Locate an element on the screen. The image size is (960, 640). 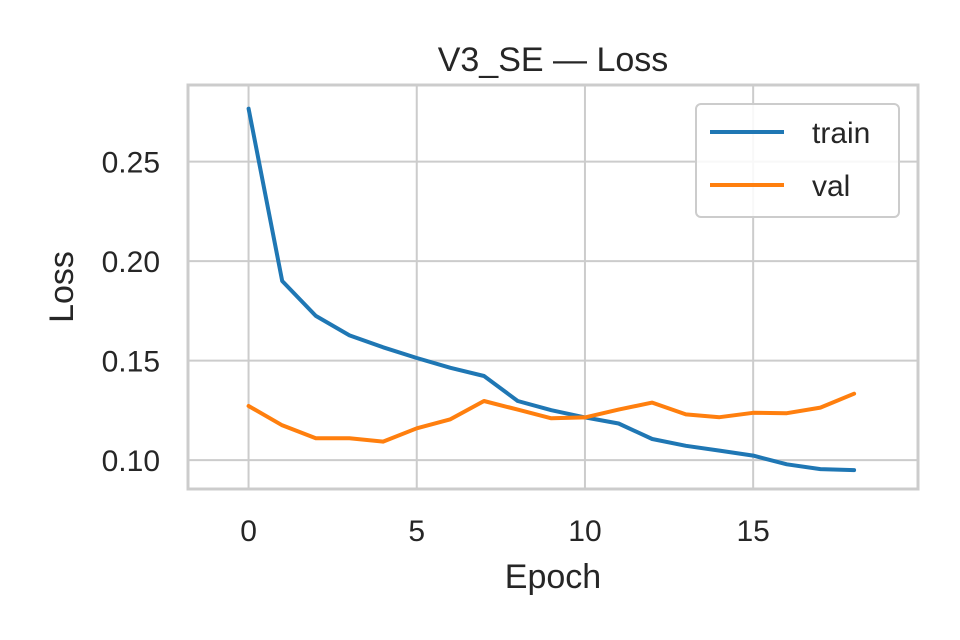
legend-label-val: val is located at coordinates (831, 186).